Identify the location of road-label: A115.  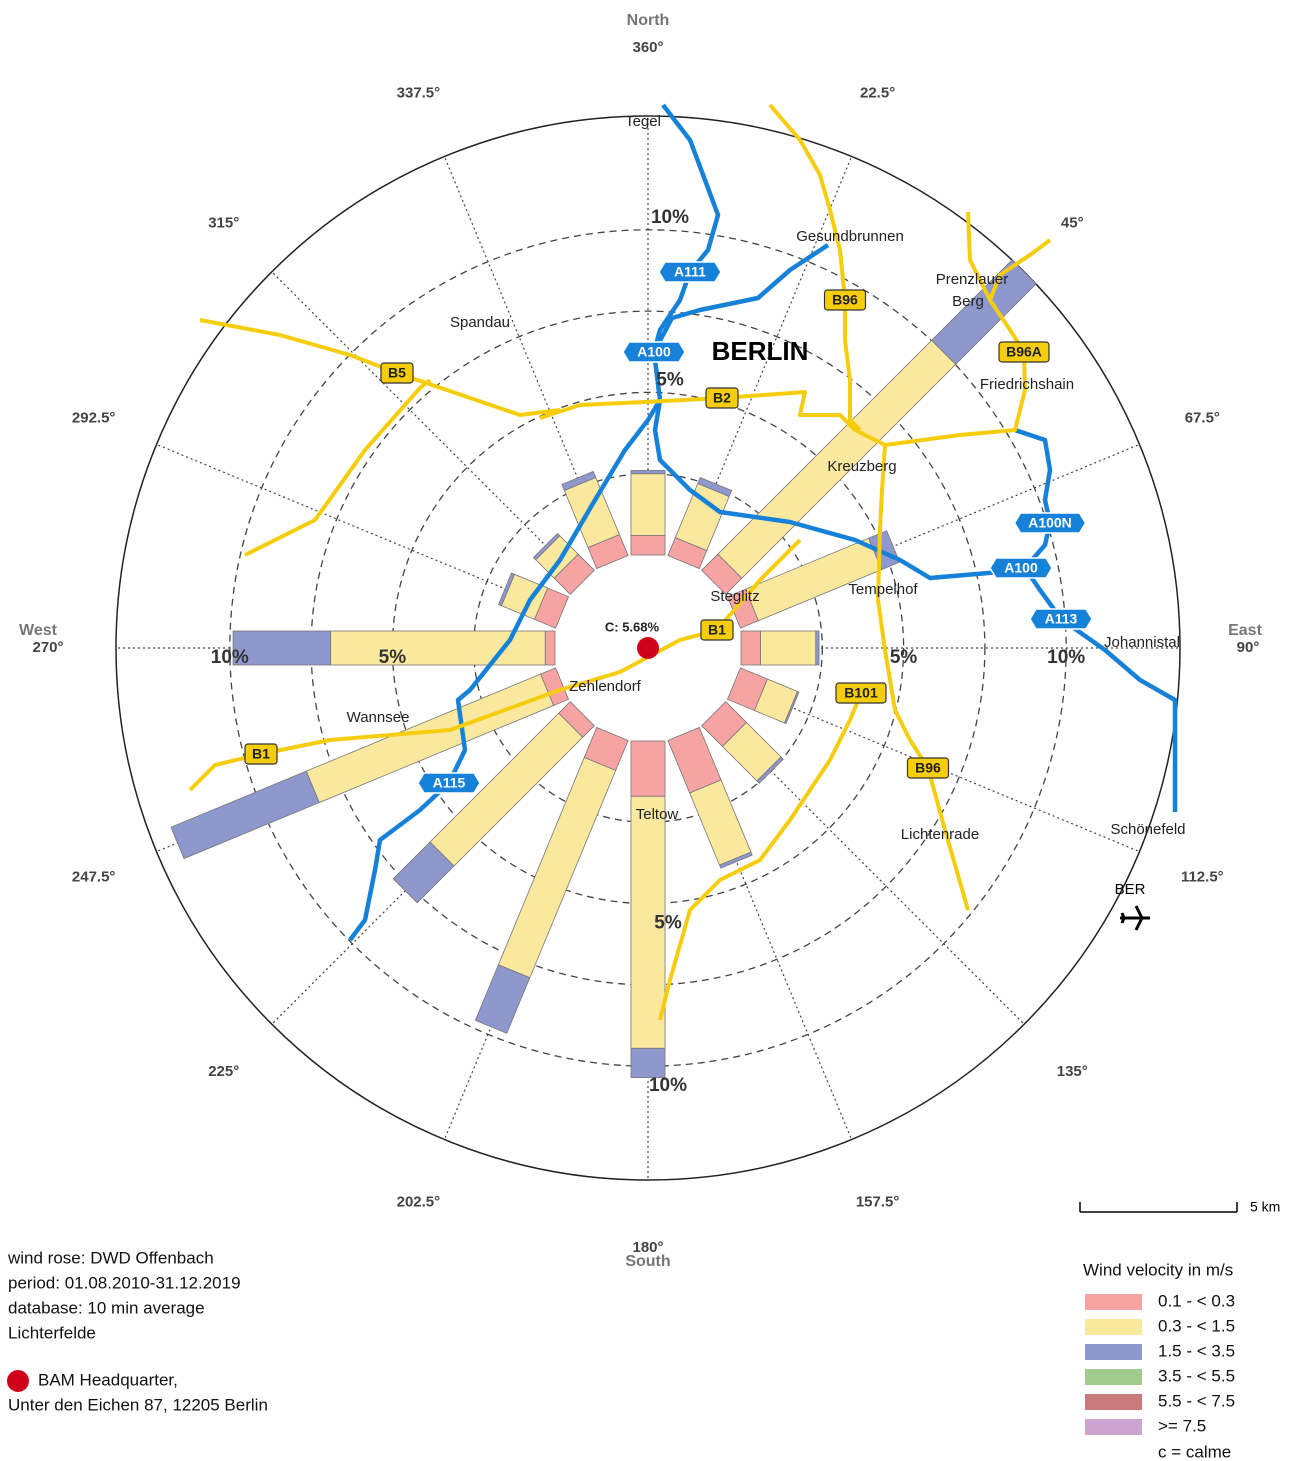
(449, 783).